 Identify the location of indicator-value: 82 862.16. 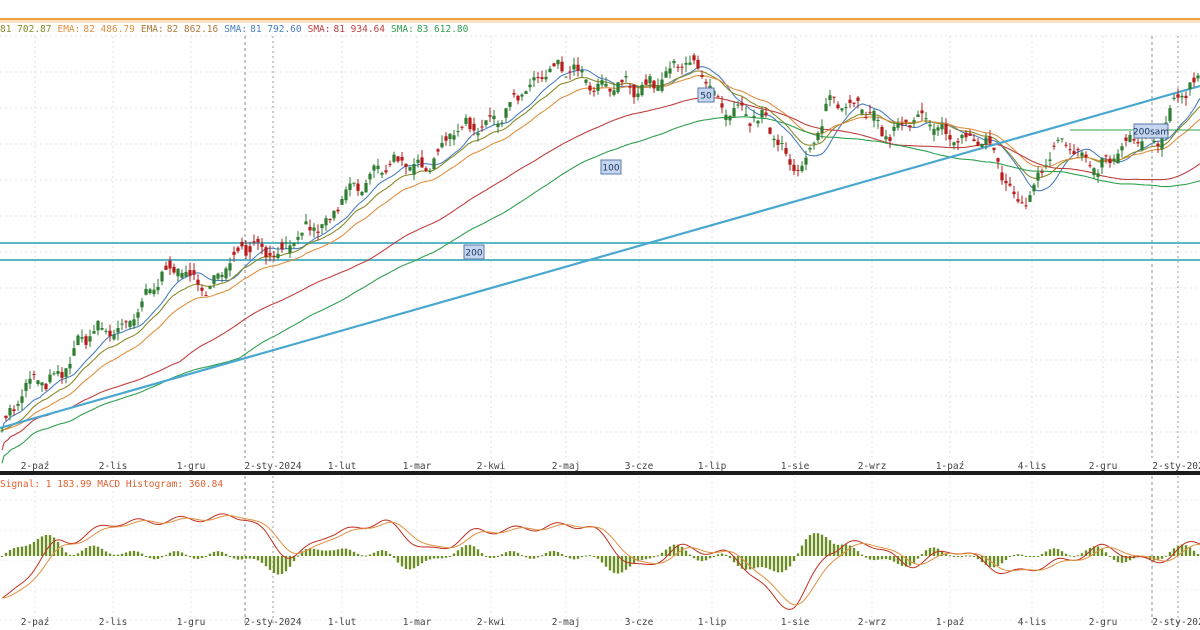
(192, 29).